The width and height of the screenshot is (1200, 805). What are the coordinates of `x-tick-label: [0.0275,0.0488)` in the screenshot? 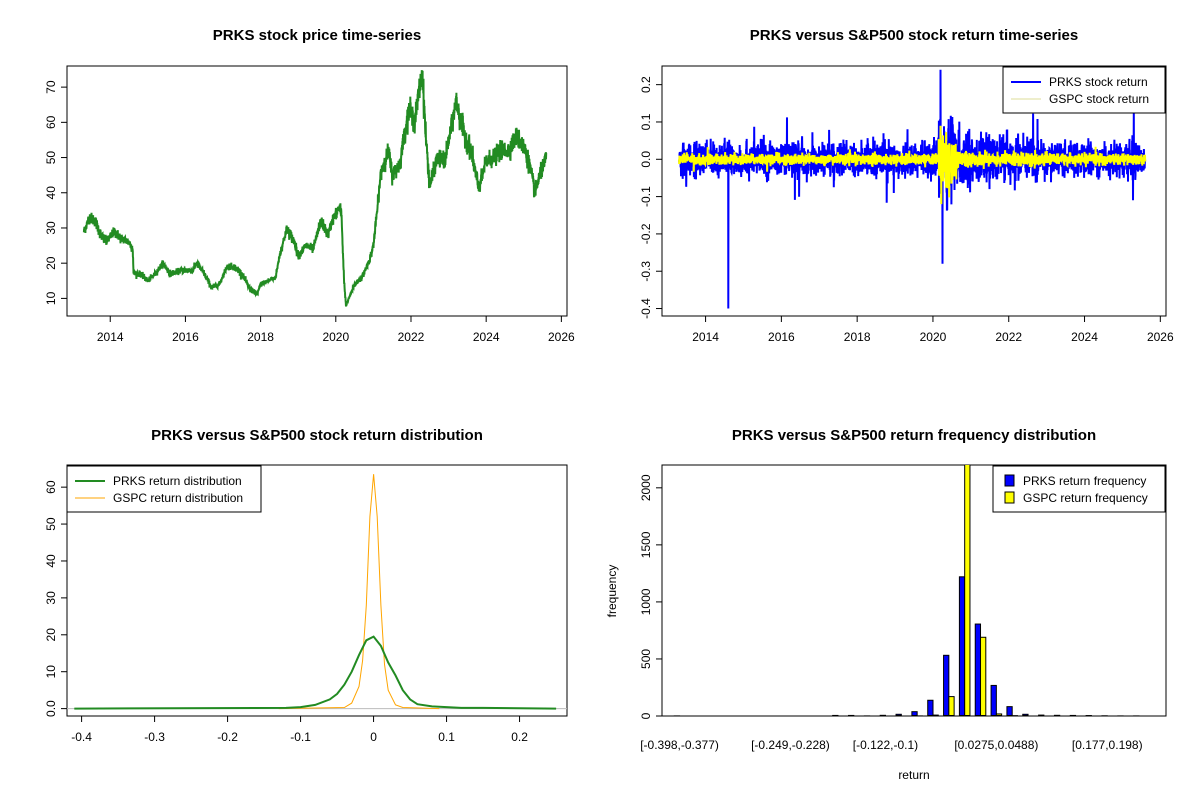 It's located at (996, 745).